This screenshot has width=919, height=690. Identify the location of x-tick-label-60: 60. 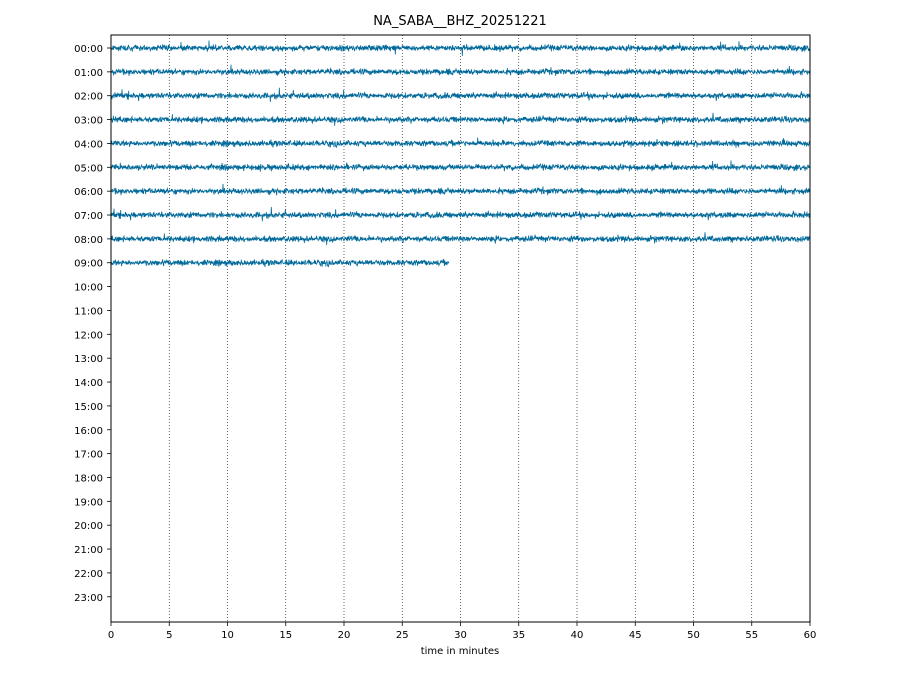
(810, 635).